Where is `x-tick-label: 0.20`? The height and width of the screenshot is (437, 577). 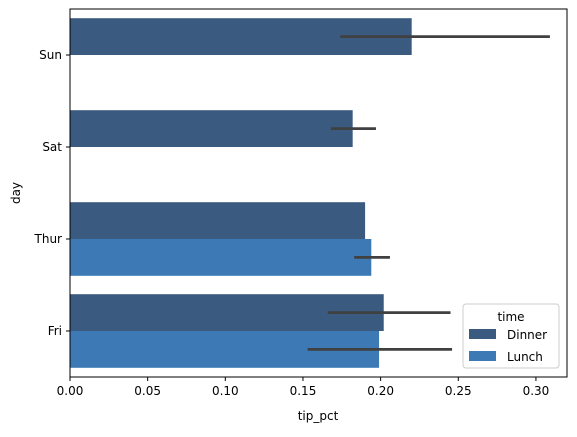 x-tick-label: 0.20 is located at coordinates (380, 391).